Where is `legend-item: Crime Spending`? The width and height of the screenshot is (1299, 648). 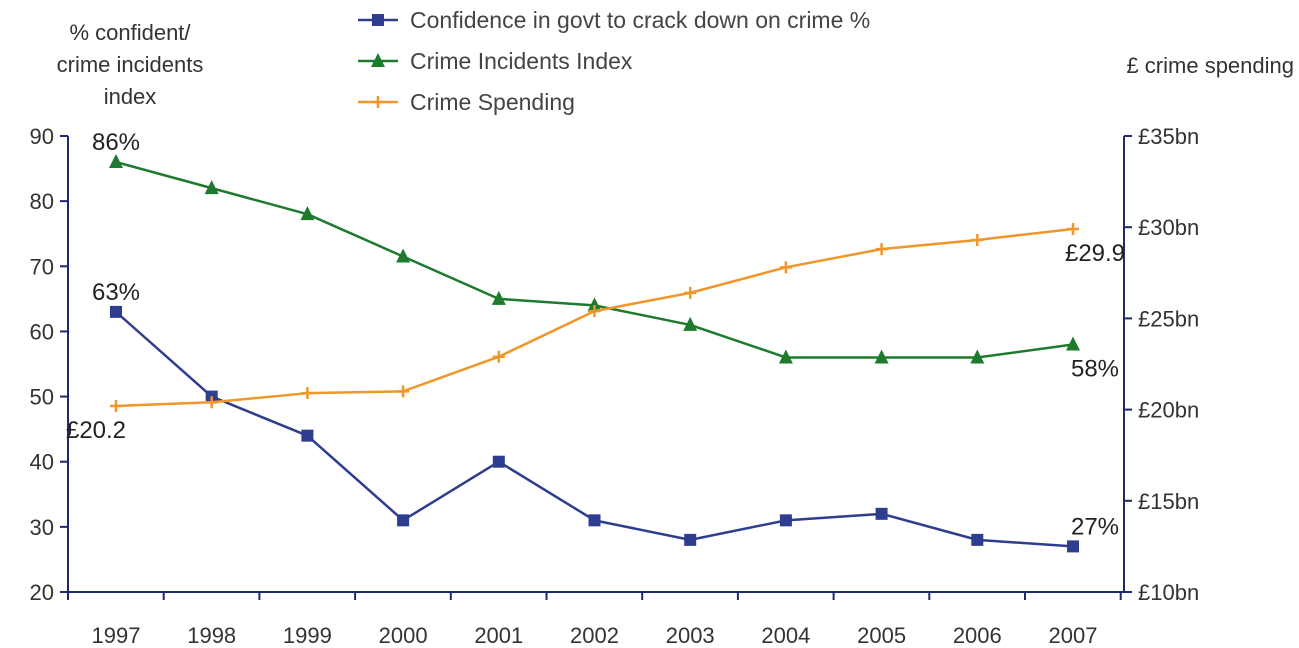 legend-item: Crime Spending is located at coordinates (466, 102).